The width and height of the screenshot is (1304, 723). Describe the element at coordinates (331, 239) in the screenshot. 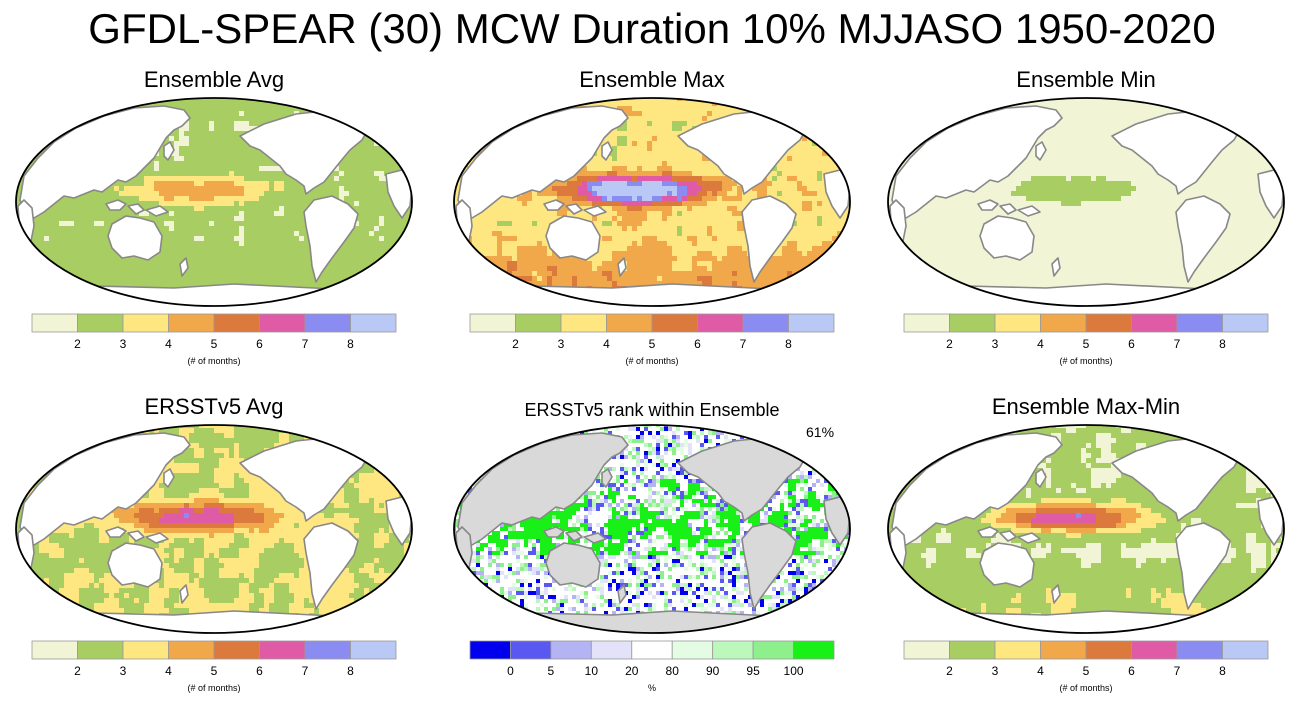

I see `land-mass` at that location.